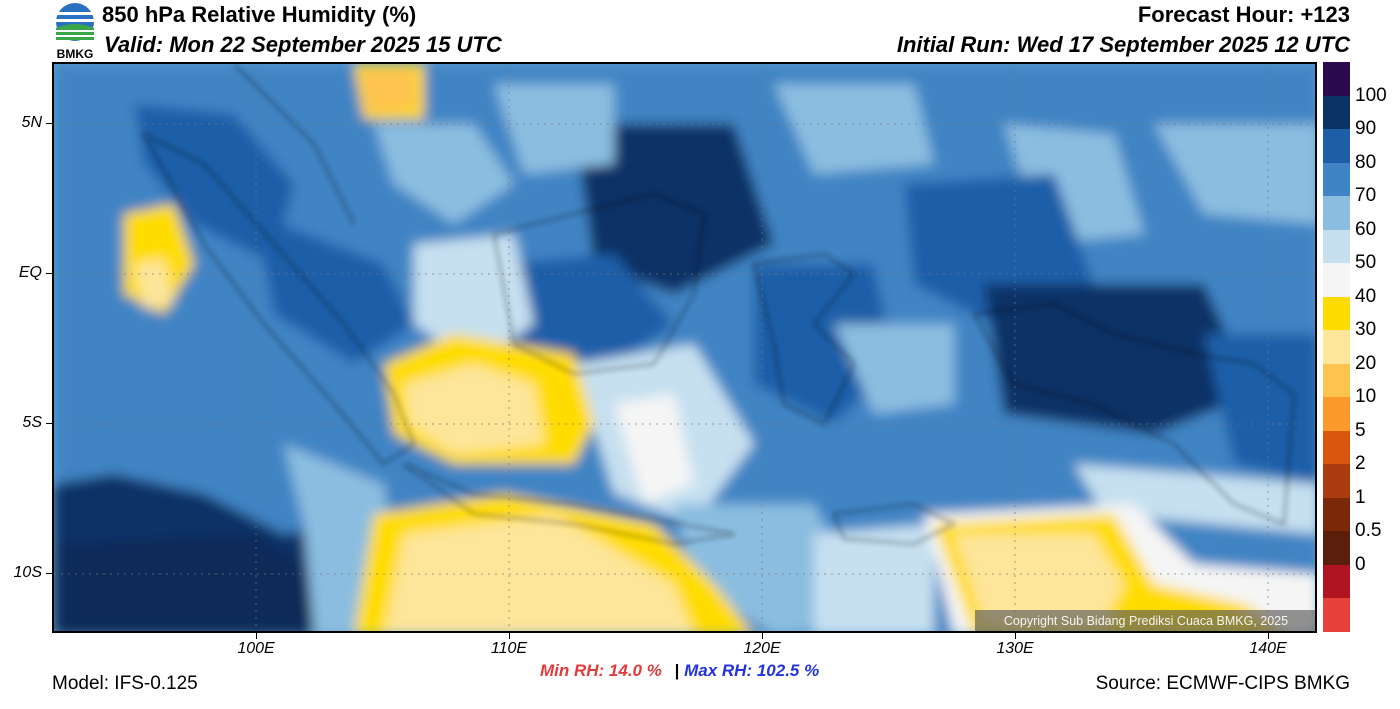 This screenshot has width=1400, height=709. I want to click on colorbar-label: 0, so click(1360, 564).